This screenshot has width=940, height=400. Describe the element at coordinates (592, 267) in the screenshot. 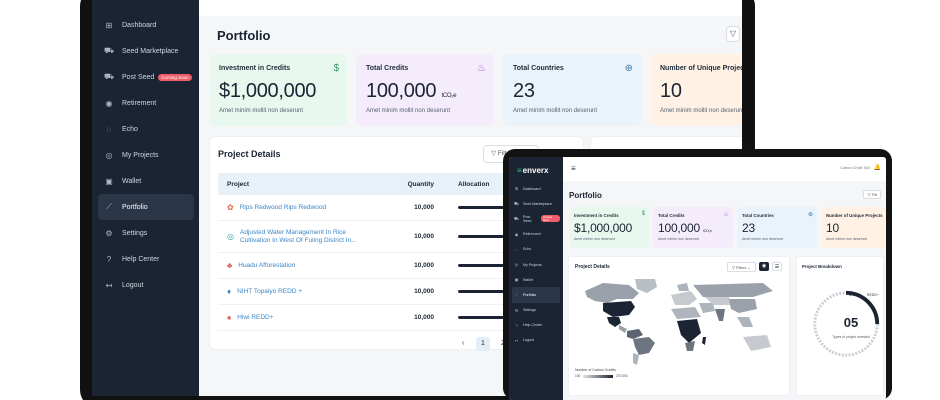

I see `project-details-title: Project Details` at that location.